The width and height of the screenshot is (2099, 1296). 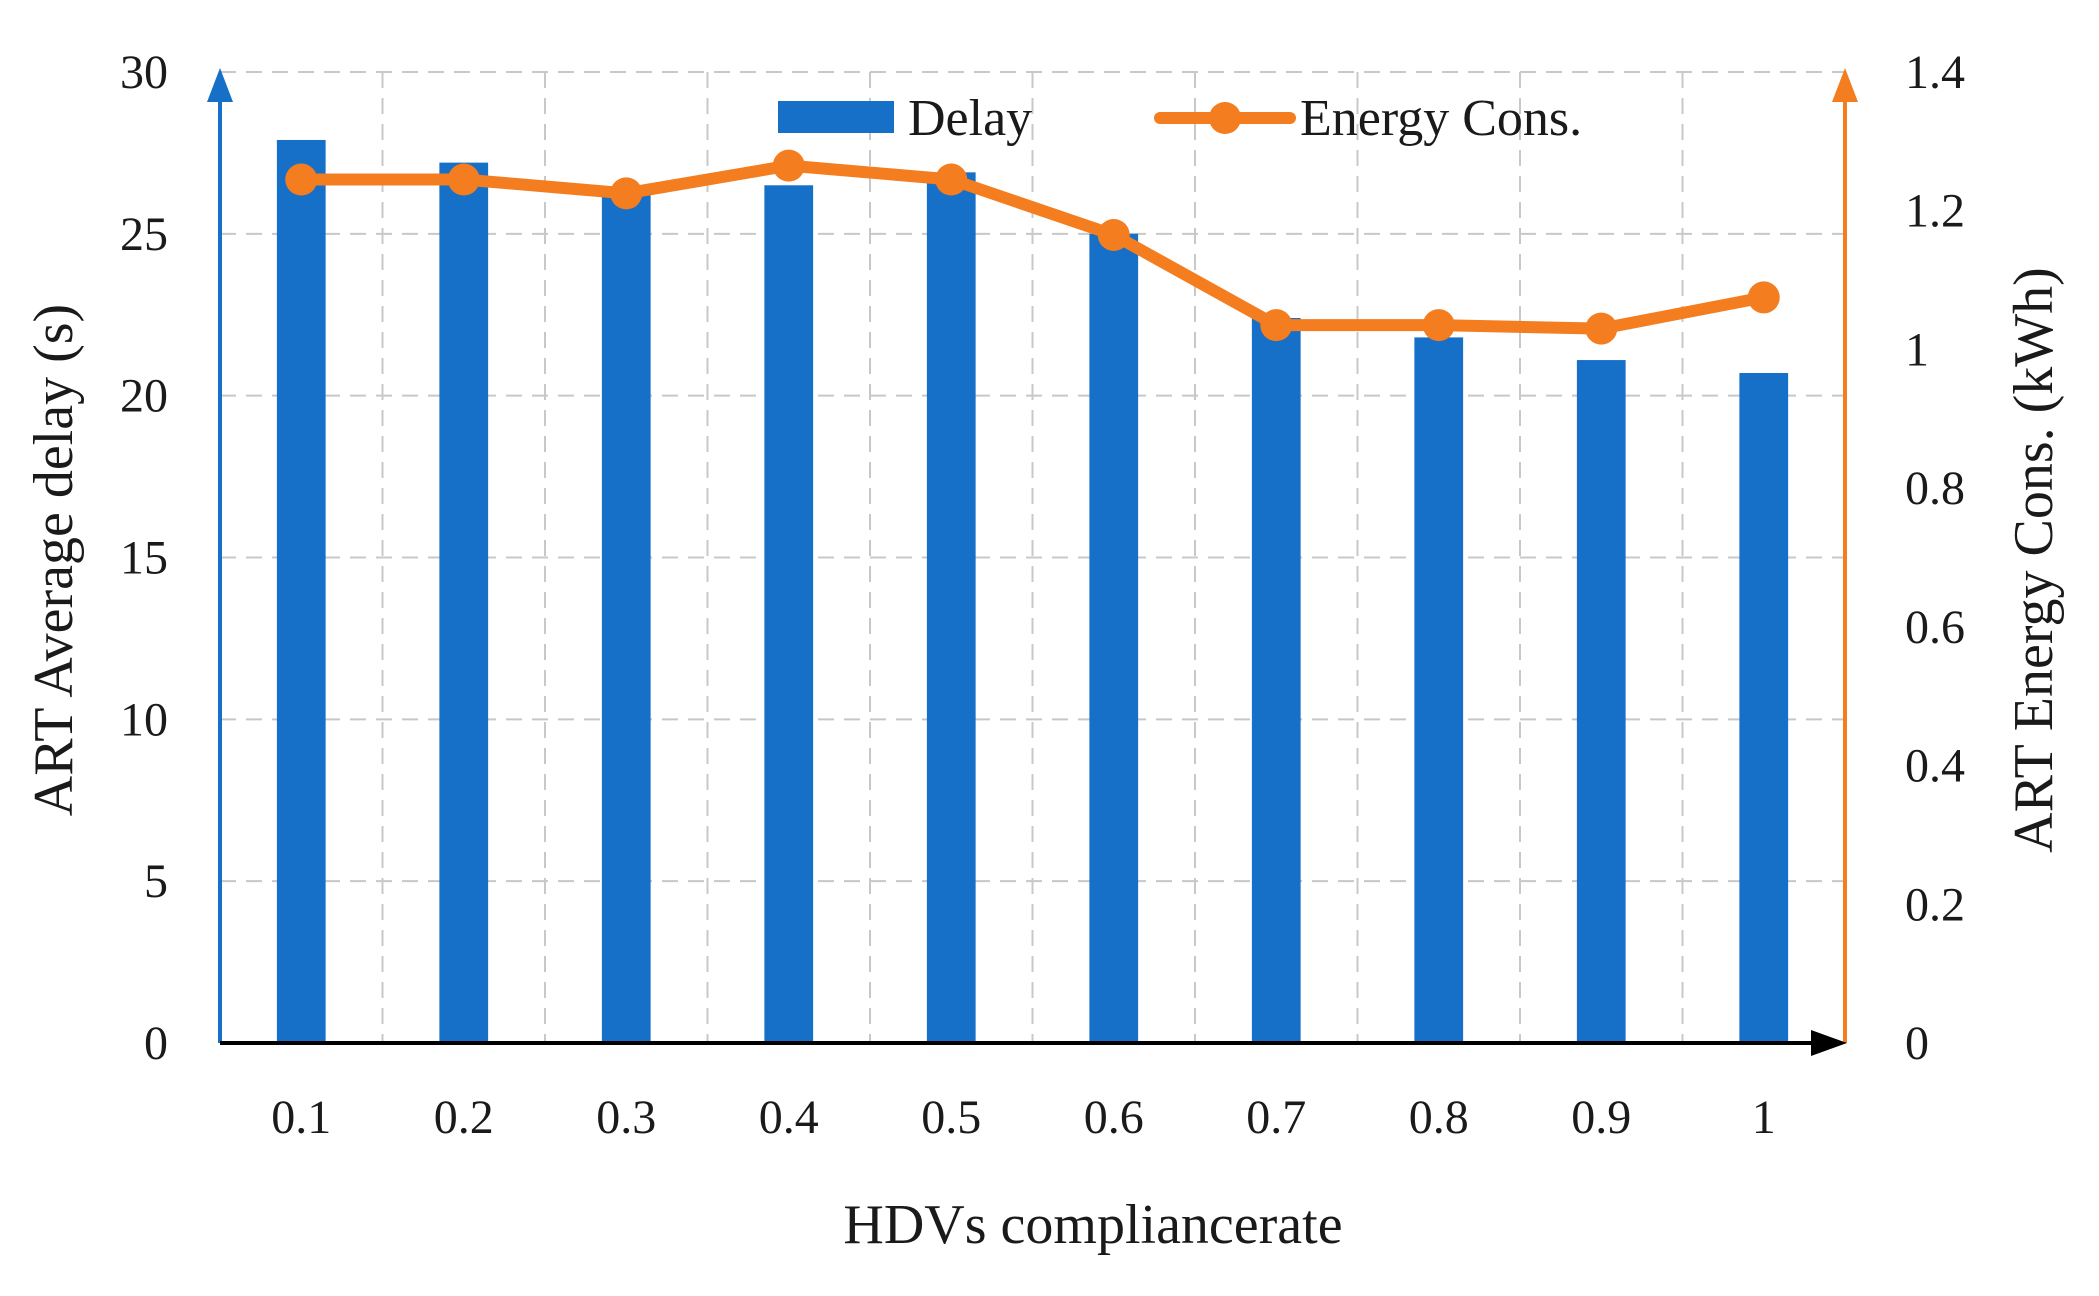 What do you see at coordinates (464, 1117) in the screenshot?
I see `x-tick-label: 0.2` at bounding box center [464, 1117].